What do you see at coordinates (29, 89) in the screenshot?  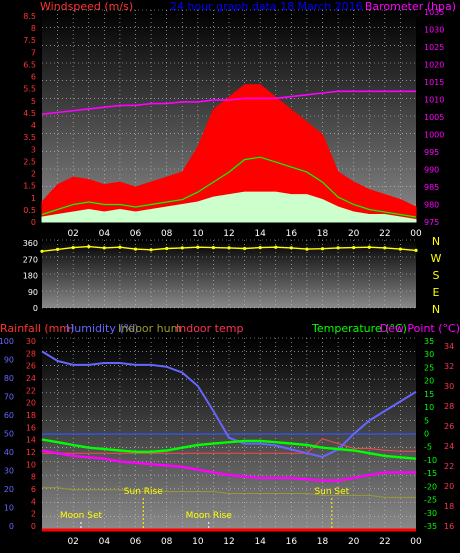 I see `y-tick-label: 5.5` at bounding box center [29, 89].